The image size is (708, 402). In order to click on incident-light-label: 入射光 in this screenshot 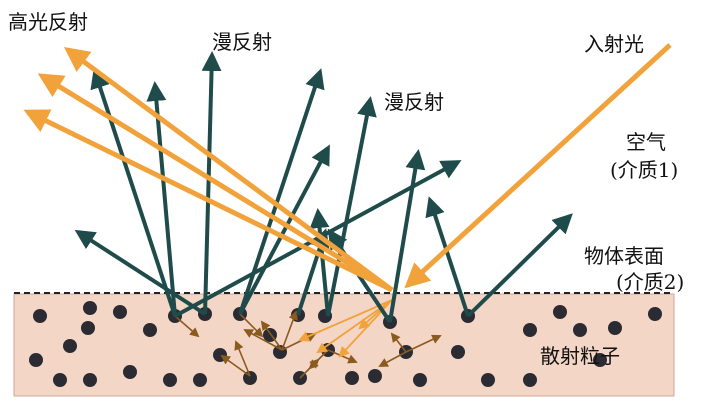, I will do `click(614, 44)`.